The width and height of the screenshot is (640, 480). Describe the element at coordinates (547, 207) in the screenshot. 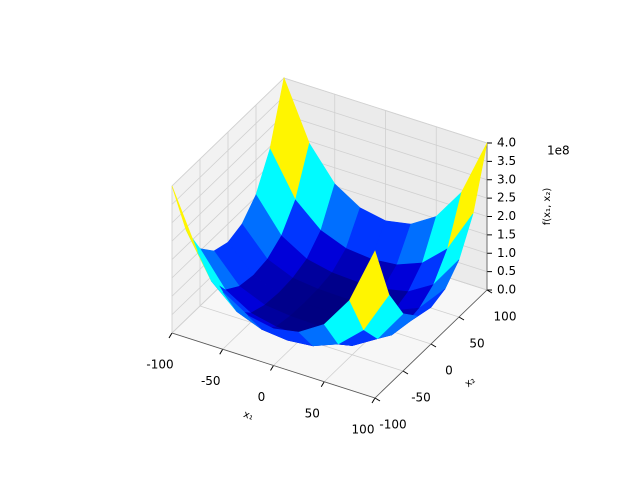

I see `z-axis-label: f(x₁, x₂)` at that location.